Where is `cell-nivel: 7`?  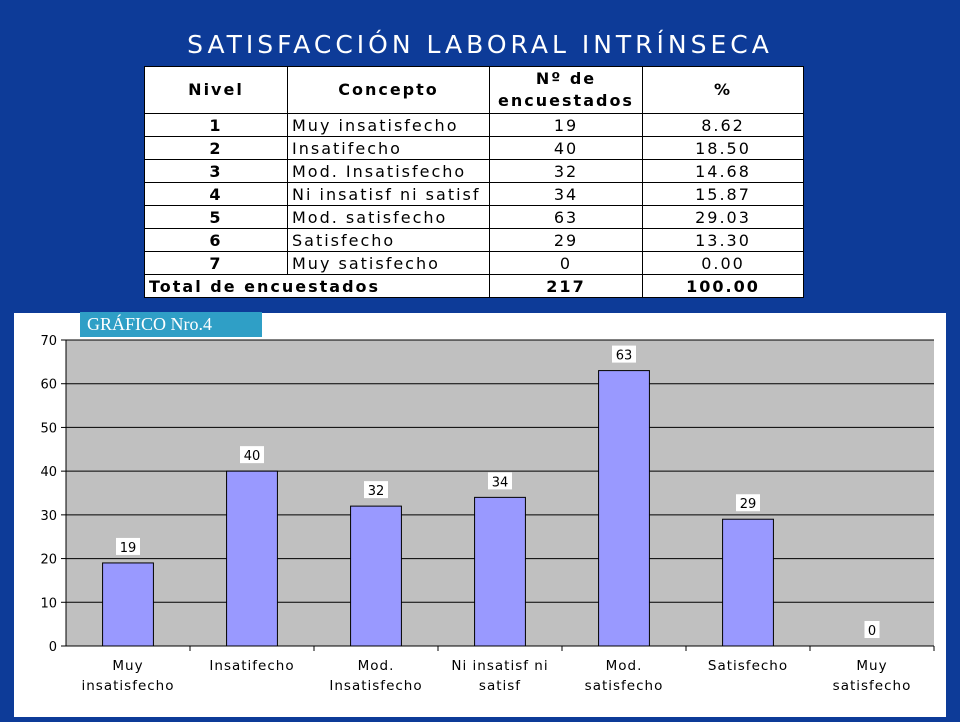 cell-nivel: 7 is located at coordinates (216, 263).